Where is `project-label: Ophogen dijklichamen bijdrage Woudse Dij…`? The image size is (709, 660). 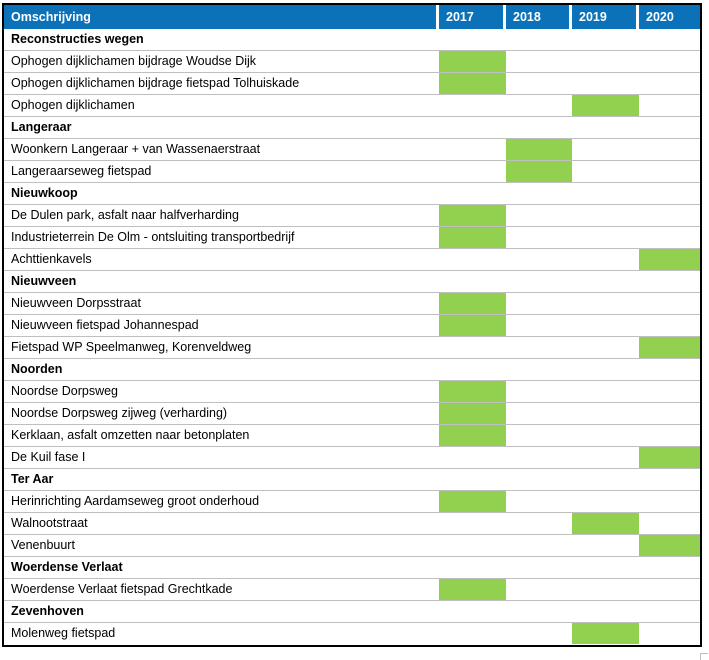 project-label: Ophogen dijklichamen bijdrage Woudse Dij… is located at coordinates (134, 61).